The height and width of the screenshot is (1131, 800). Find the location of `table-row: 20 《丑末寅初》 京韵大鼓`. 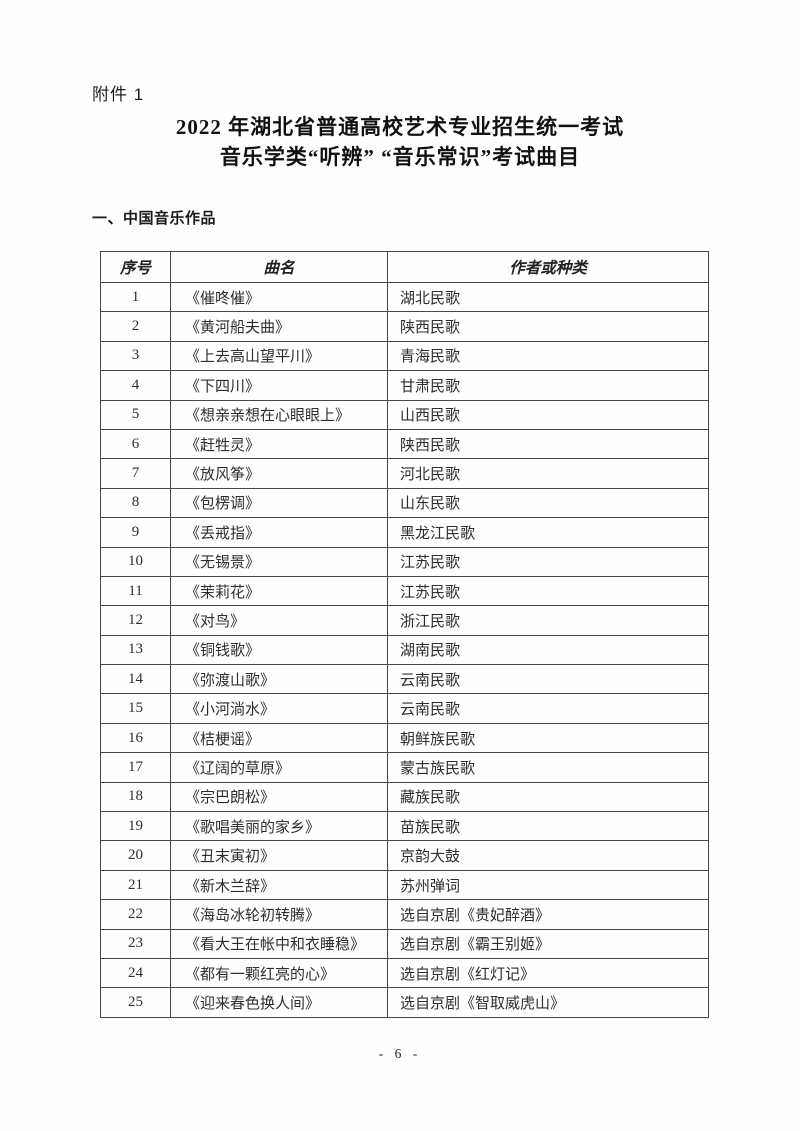

table-row: 20 《丑末寅初》 京韵大鼓 is located at coordinates (404, 855).